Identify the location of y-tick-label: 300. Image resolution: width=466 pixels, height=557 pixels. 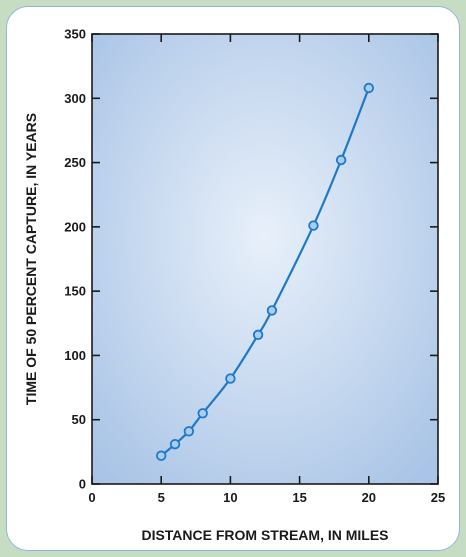
(75, 98).